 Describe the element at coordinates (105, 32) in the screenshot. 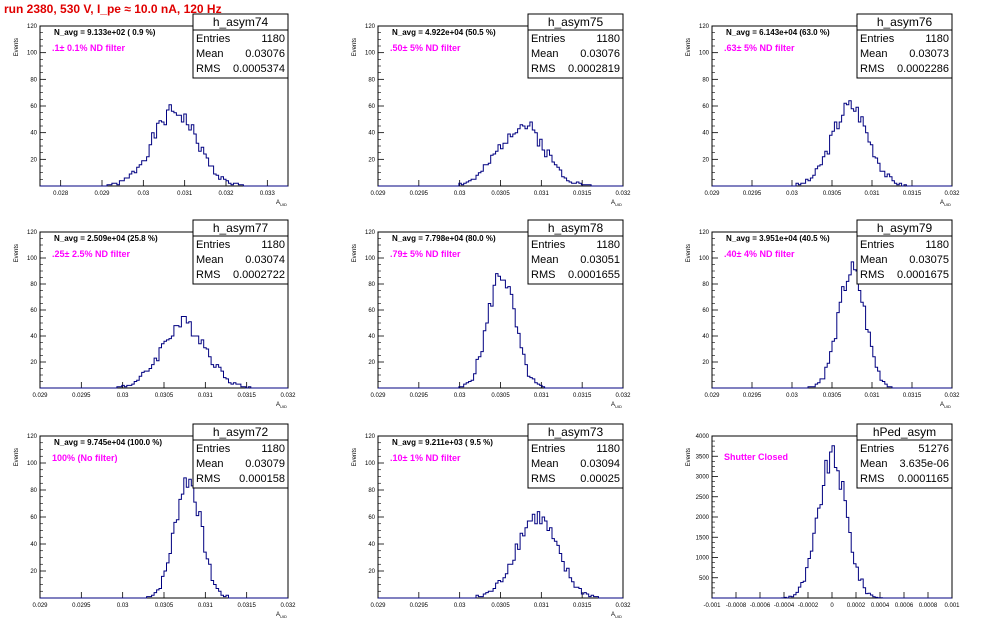

I see `navg-label: N_avg = 9.133e+02 ( 0.9 %)` at that location.